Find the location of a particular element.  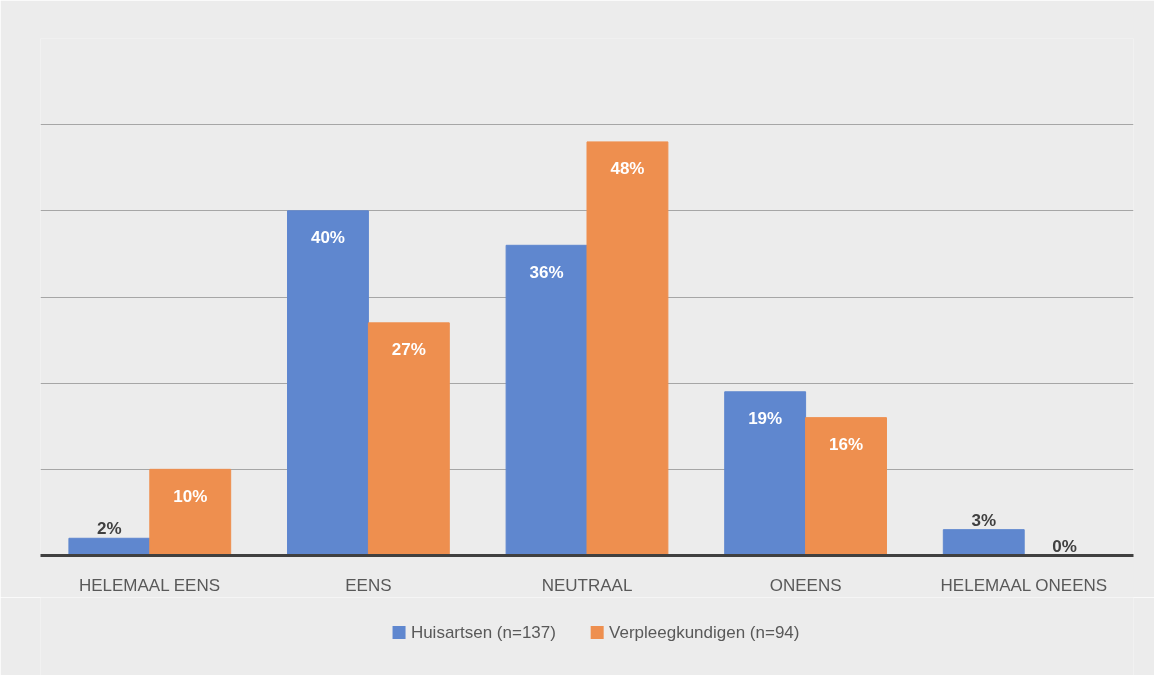

data-label: 36% is located at coordinates (546, 272).